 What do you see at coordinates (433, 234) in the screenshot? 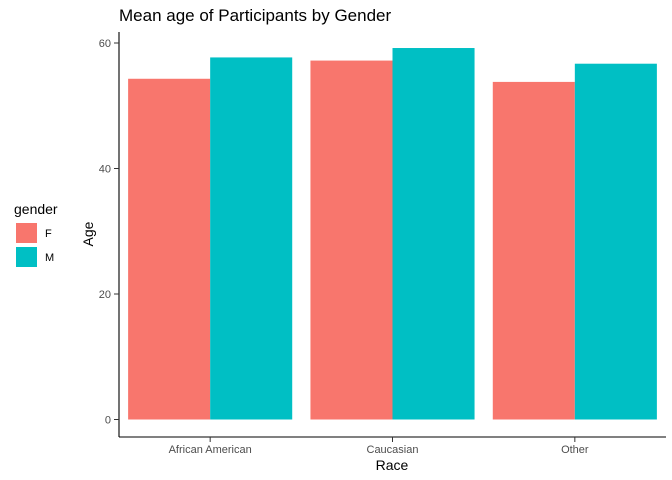
I see `bar-M-caucasian` at bounding box center [433, 234].